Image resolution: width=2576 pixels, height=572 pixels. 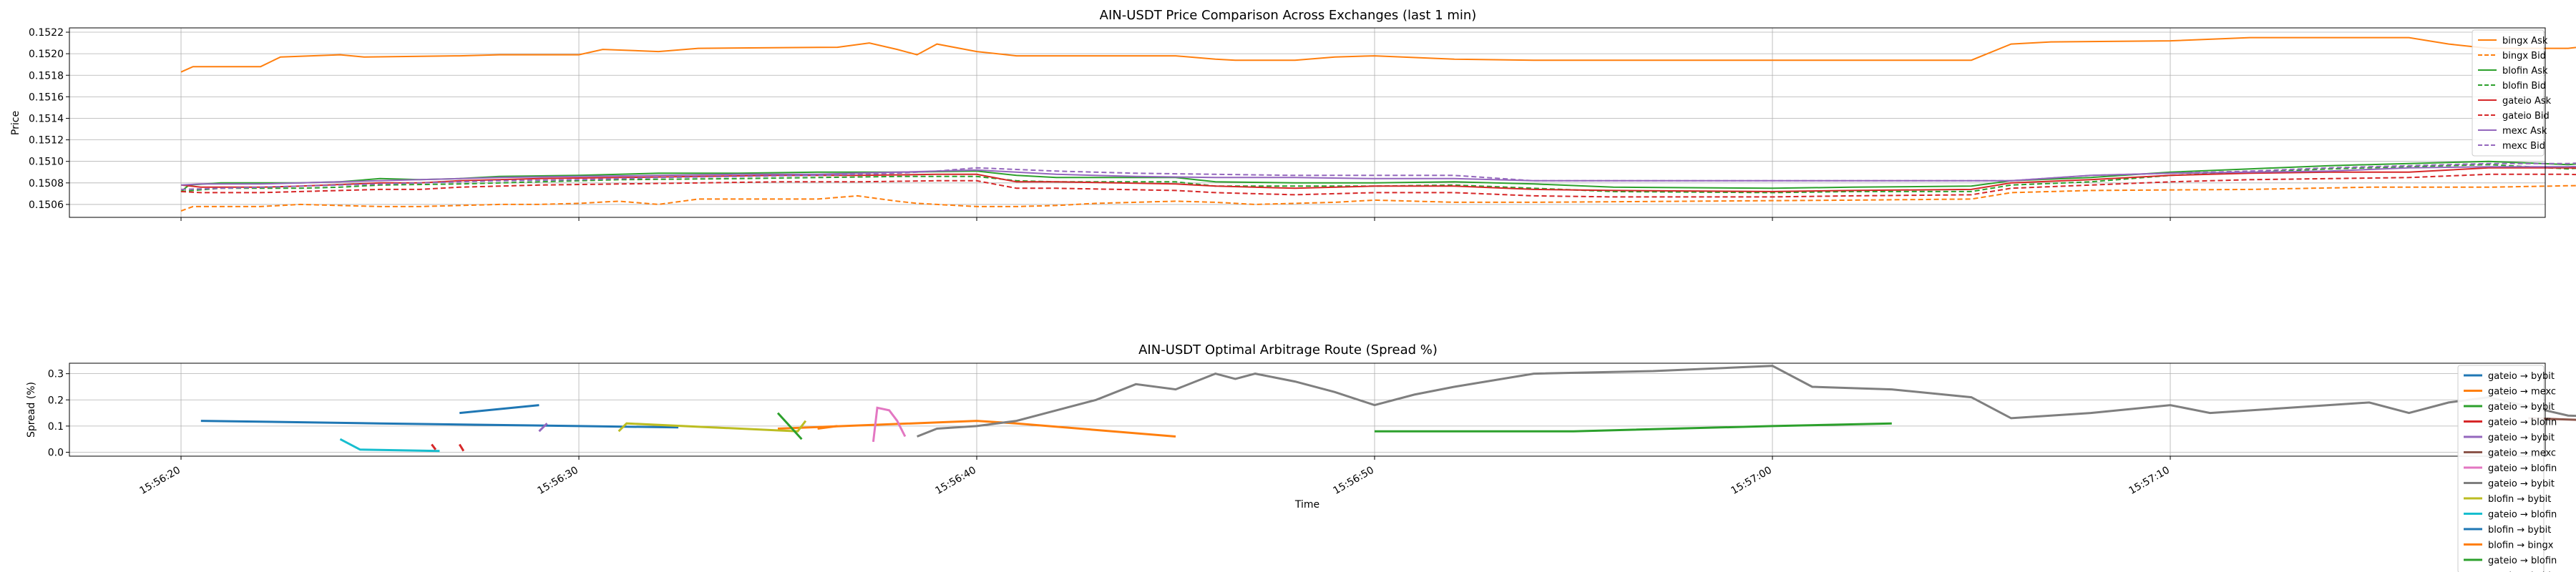 I want to click on series-line-bingx-bid, so click(x=1378, y=198).